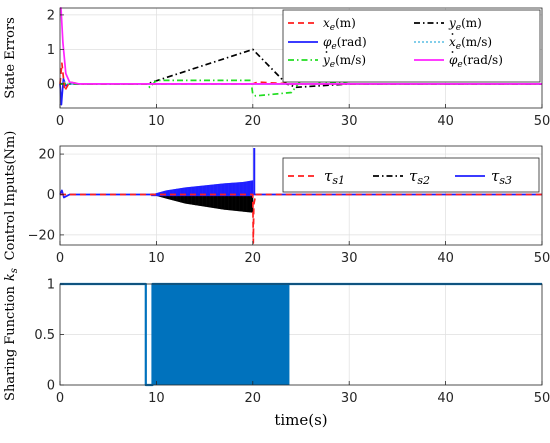  I want to click on y-tick-label: −20, so click(41, 235).